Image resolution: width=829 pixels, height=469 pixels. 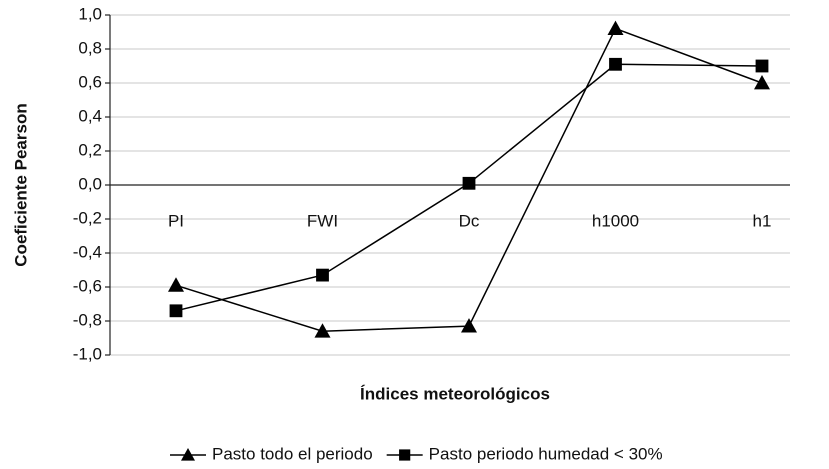 I want to click on y-axis-label: Coeficiente Pearson, so click(x=20, y=184).